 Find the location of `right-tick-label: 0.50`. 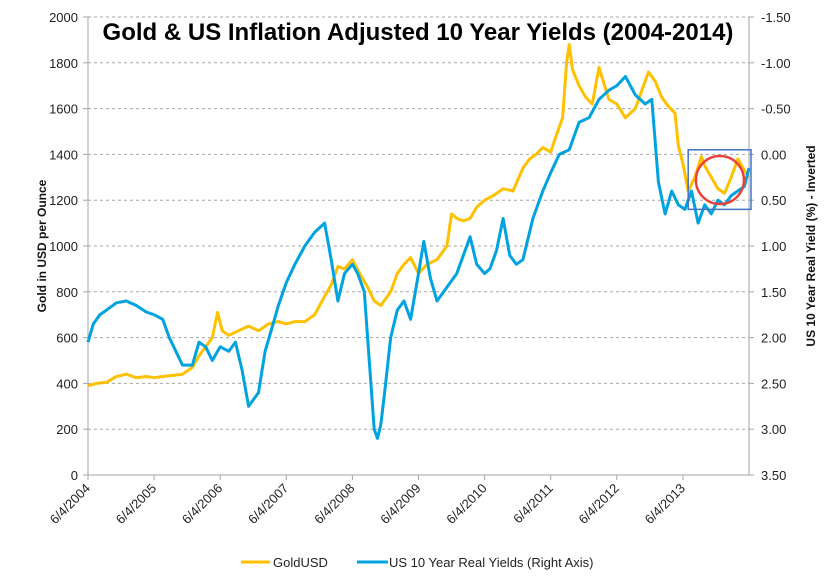

right-tick-label: 0.50 is located at coordinates (773, 200).